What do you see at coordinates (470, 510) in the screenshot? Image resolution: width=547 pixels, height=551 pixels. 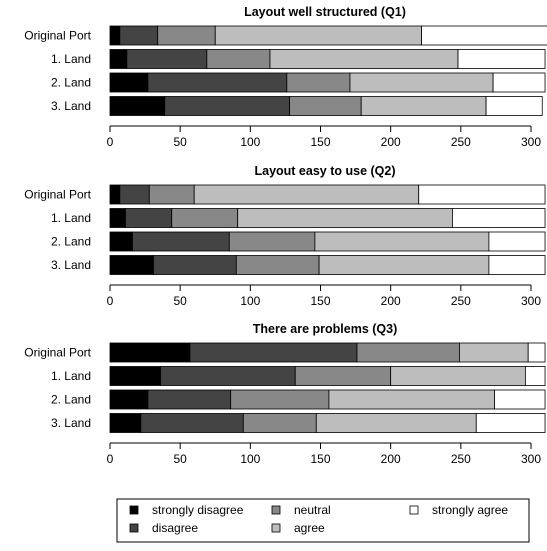 I see `legend-label: strongly agree` at bounding box center [470, 510].